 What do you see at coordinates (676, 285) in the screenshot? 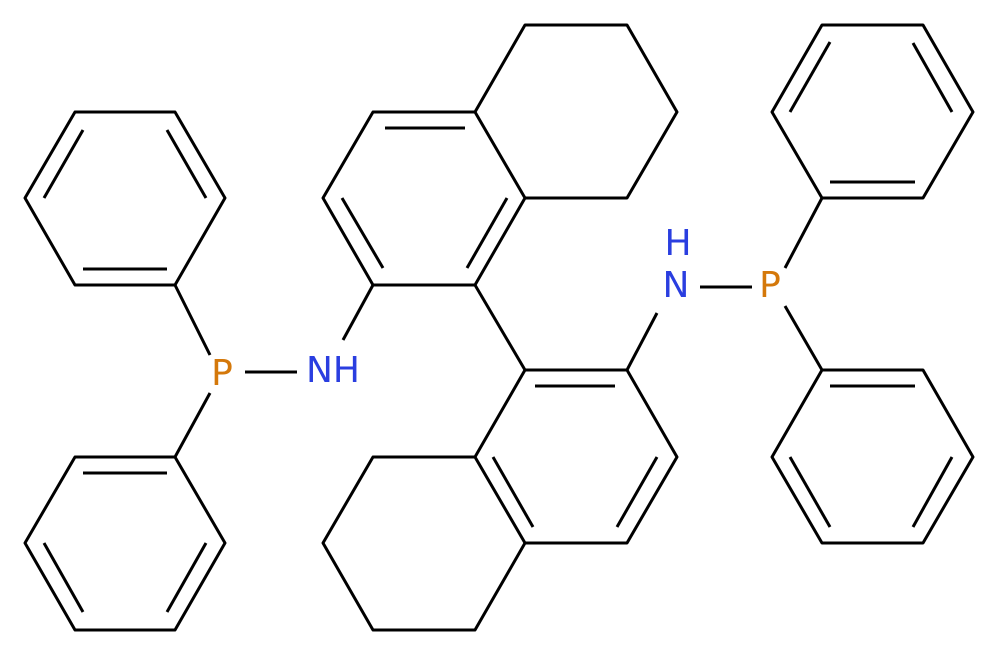
I see `atom-label: N` at bounding box center [676, 285].